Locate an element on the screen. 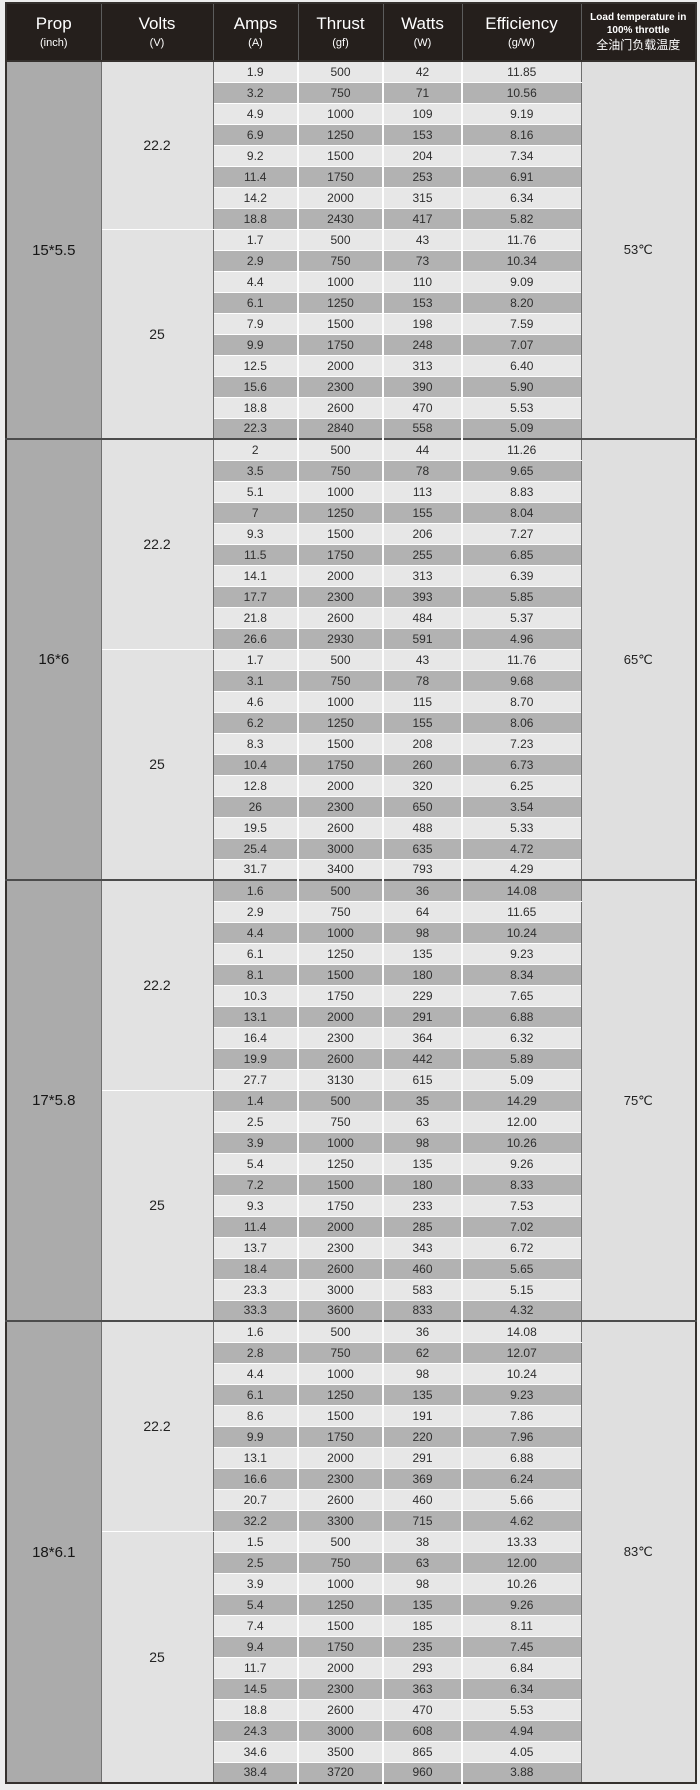 The width and height of the screenshot is (700, 1790). efficiency-cell: 6.25 is located at coordinates (521, 786).